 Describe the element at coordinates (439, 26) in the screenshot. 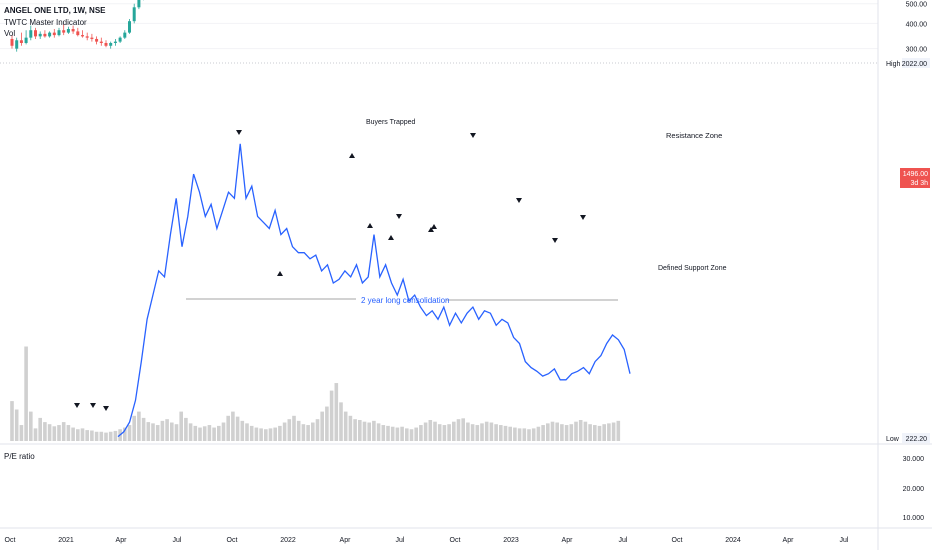

I see `grid-layer` at that location.